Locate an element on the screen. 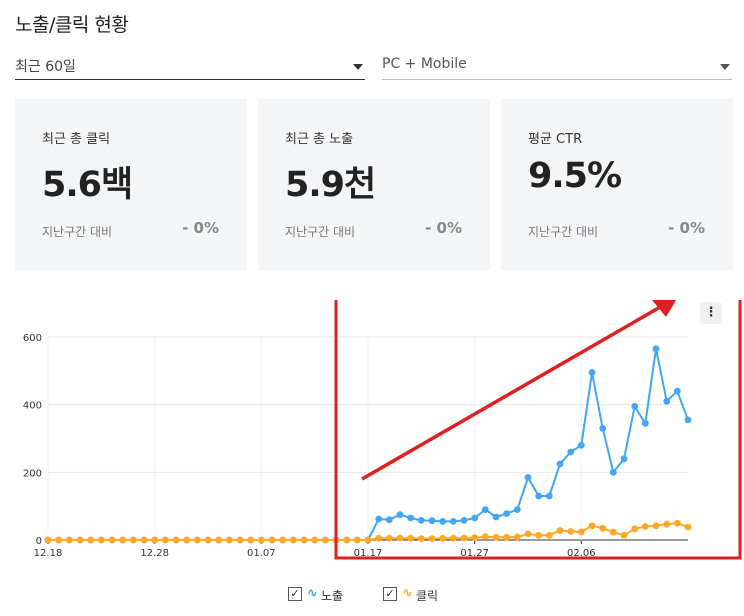  card-label: 최근 총 클릭 is located at coordinates (76, 139).